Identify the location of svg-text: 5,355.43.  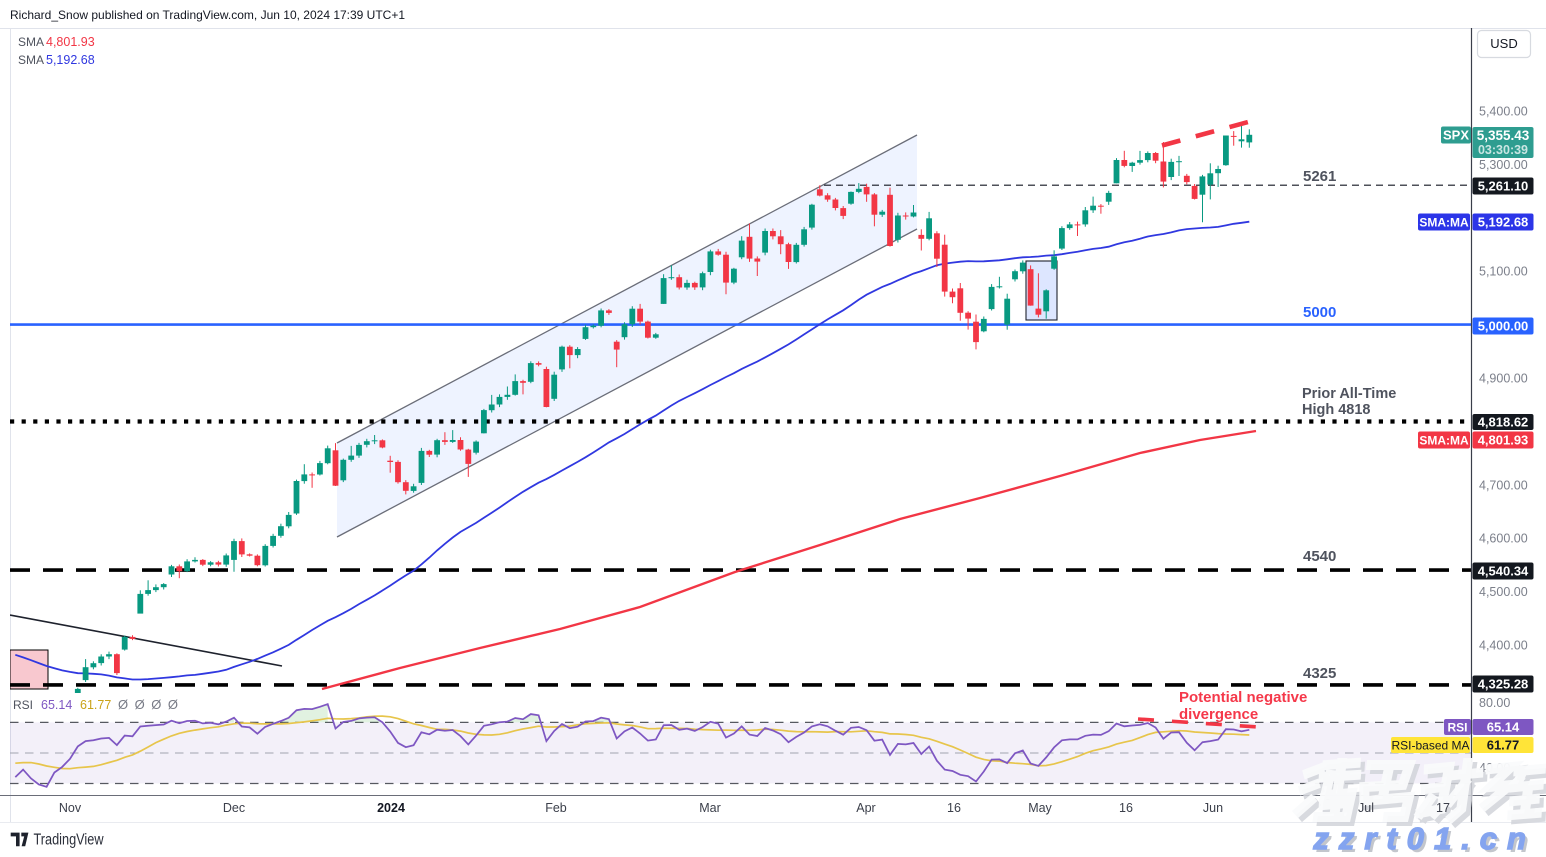
(1503, 135).